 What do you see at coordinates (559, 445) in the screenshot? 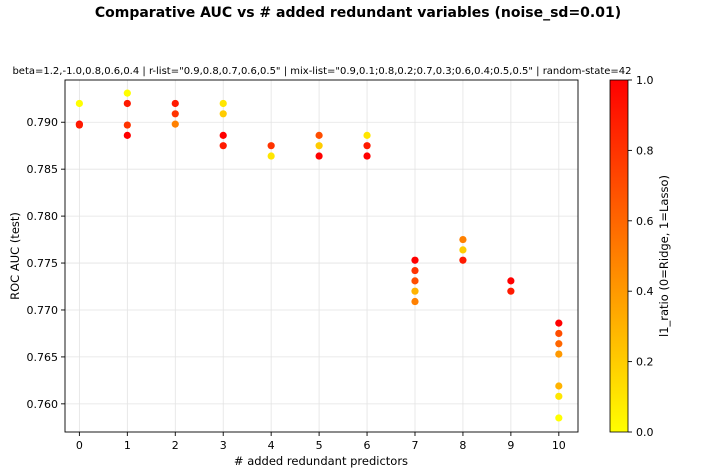
I see `x-tick-label: 10` at bounding box center [559, 445].